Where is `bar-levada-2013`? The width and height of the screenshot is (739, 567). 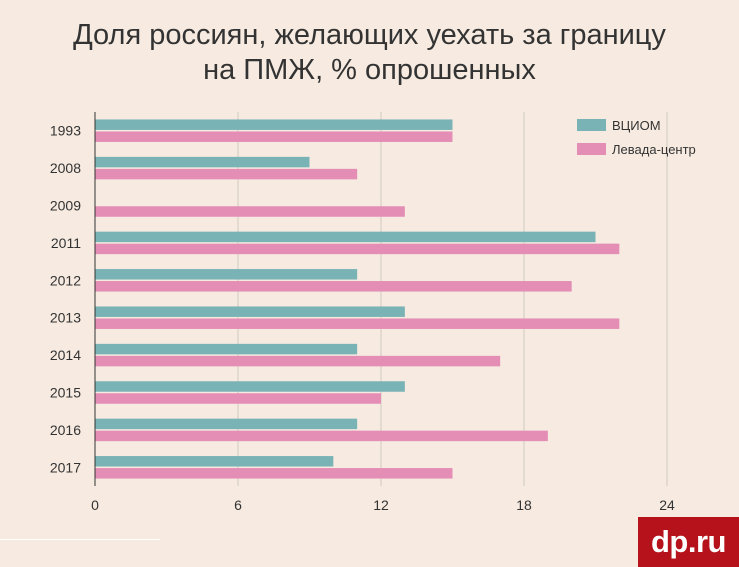
bar-levada-2013 is located at coordinates (357, 323).